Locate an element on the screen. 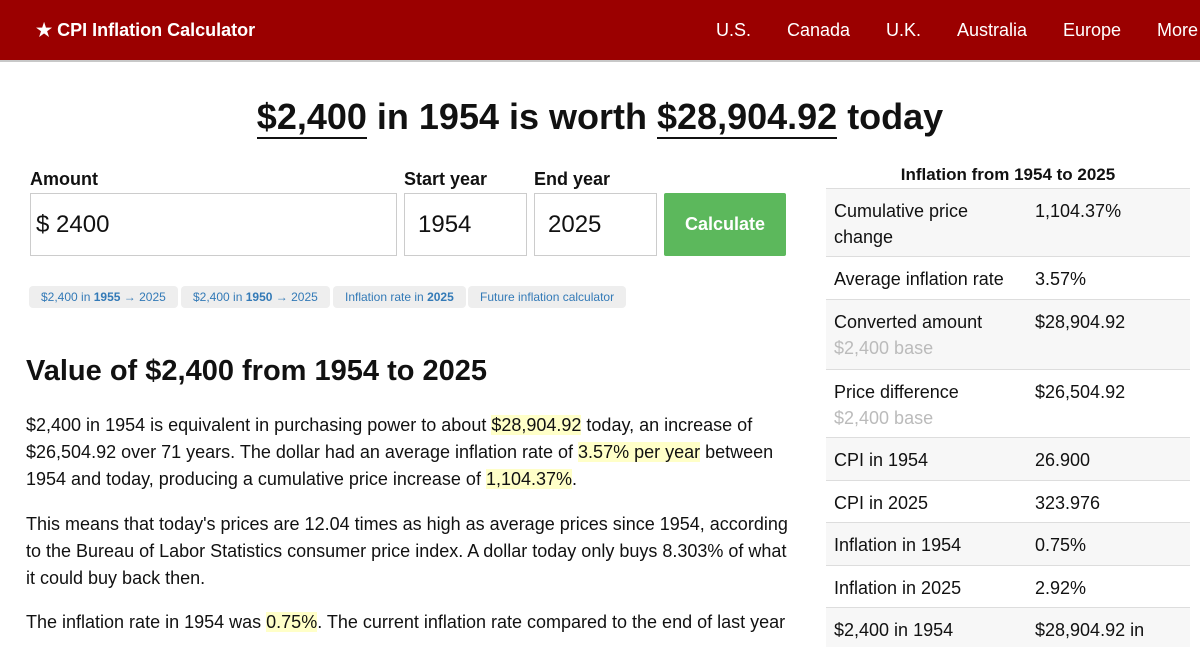  end-year-input: 2025 is located at coordinates (595, 224).